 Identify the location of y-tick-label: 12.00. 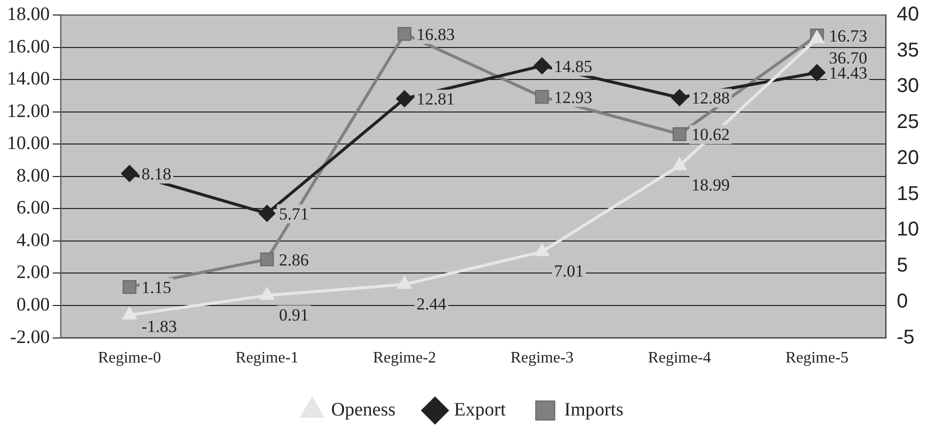
(28, 111).